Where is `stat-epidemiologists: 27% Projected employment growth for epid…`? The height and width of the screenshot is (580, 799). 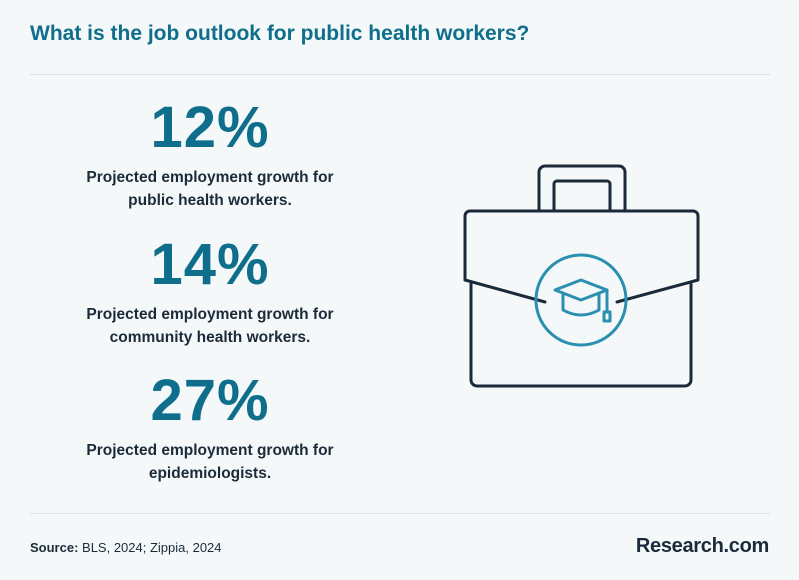
stat-epidemiologists: 27% Projected employment growth for epid… is located at coordinates (210, 428).